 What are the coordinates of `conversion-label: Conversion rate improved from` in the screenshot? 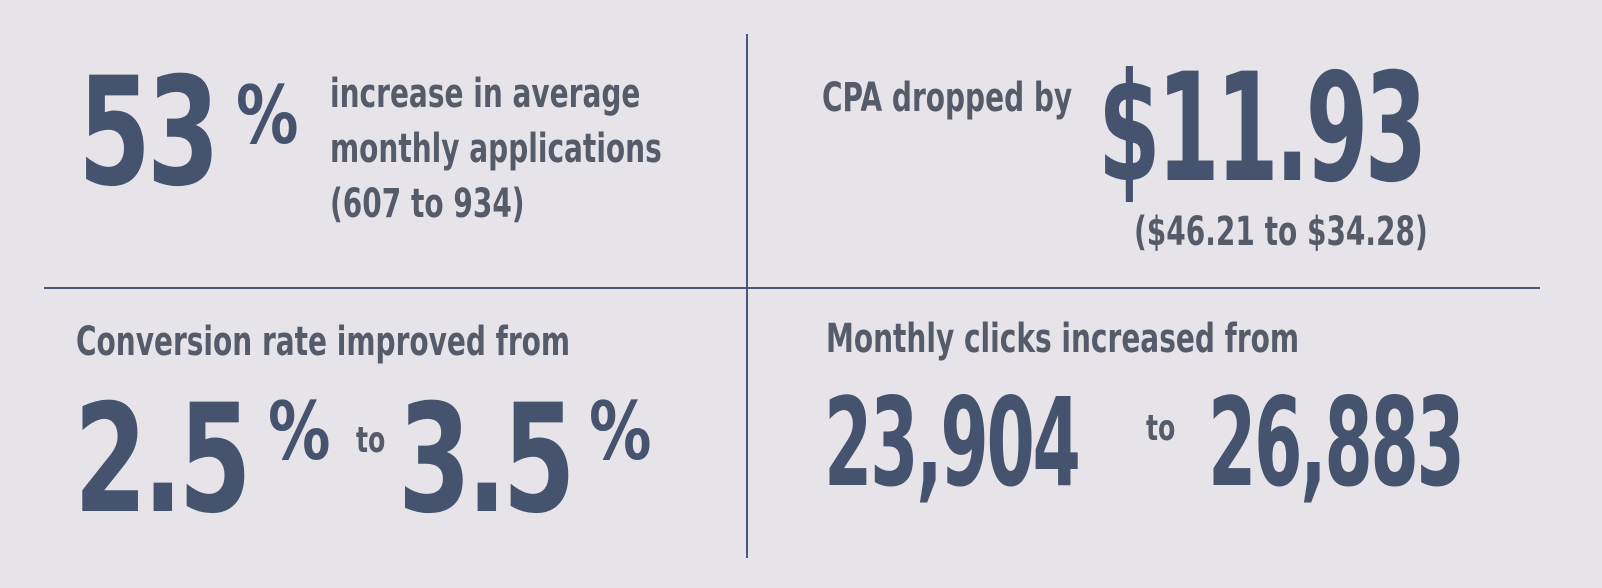 It's located at (323, 342).